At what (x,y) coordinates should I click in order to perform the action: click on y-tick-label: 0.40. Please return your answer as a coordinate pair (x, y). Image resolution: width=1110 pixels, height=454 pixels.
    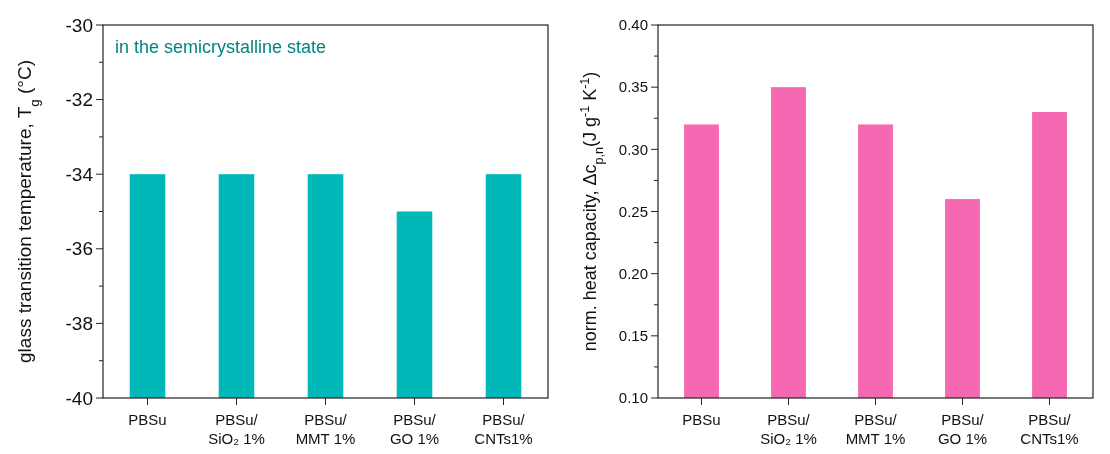
    Looking at the image, I should click on (633, 25).